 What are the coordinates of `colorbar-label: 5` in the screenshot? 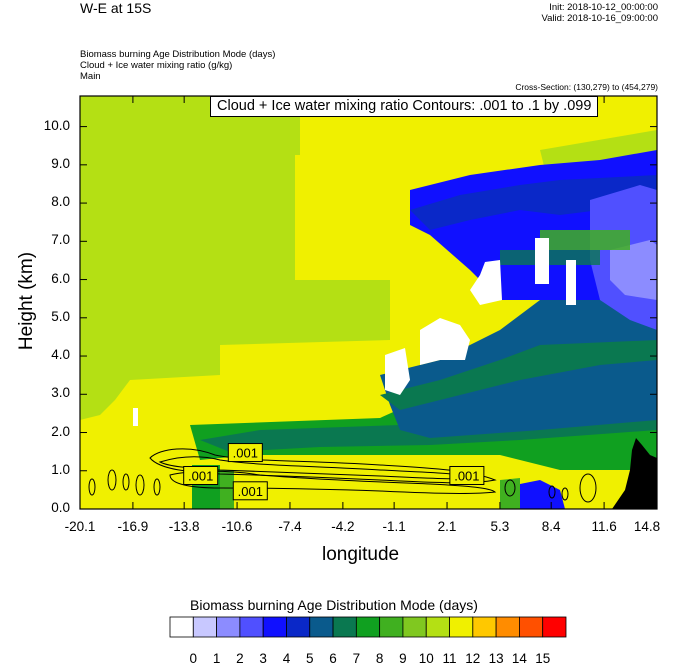 It's located at (309, 658).